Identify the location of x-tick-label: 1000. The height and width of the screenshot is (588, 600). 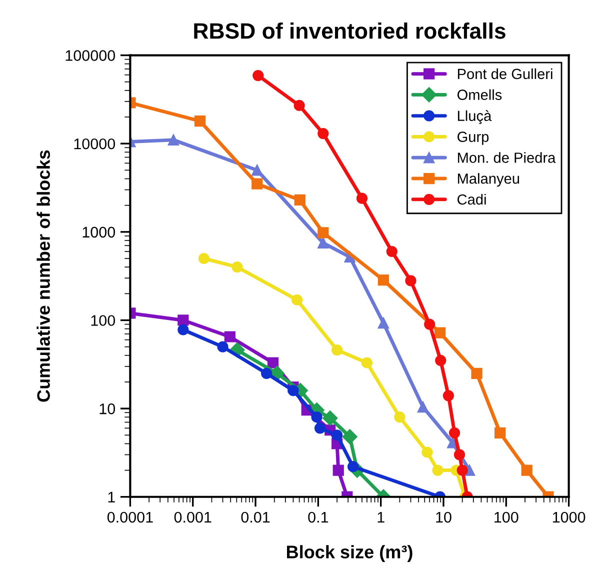
(569, 517).